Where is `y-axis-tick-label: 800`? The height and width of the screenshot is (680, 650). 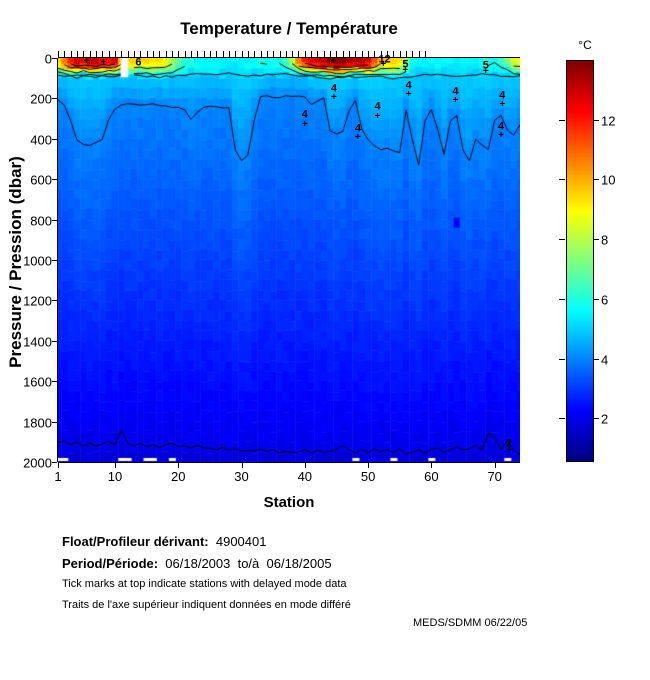
y-axis-tick-label: 800 is located at coordinates (41, 221).